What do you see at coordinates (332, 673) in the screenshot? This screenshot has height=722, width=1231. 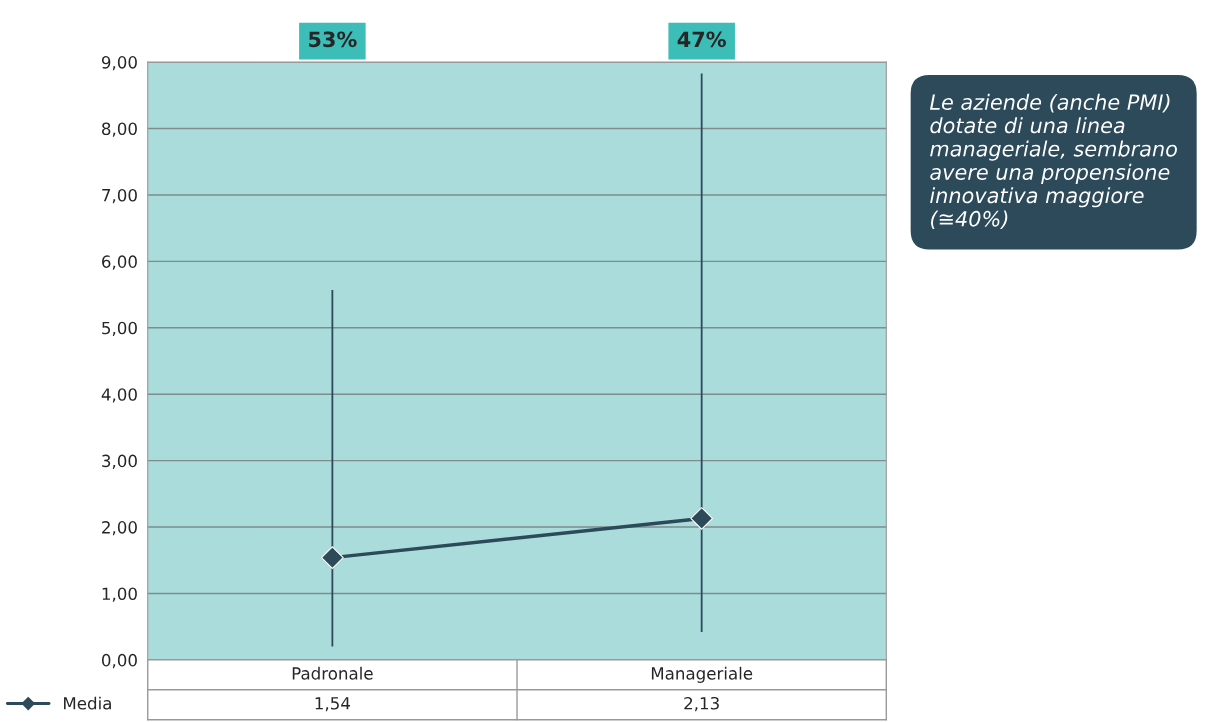 I see `x-tick-label: Padronale` at bounding box center [332, 673].